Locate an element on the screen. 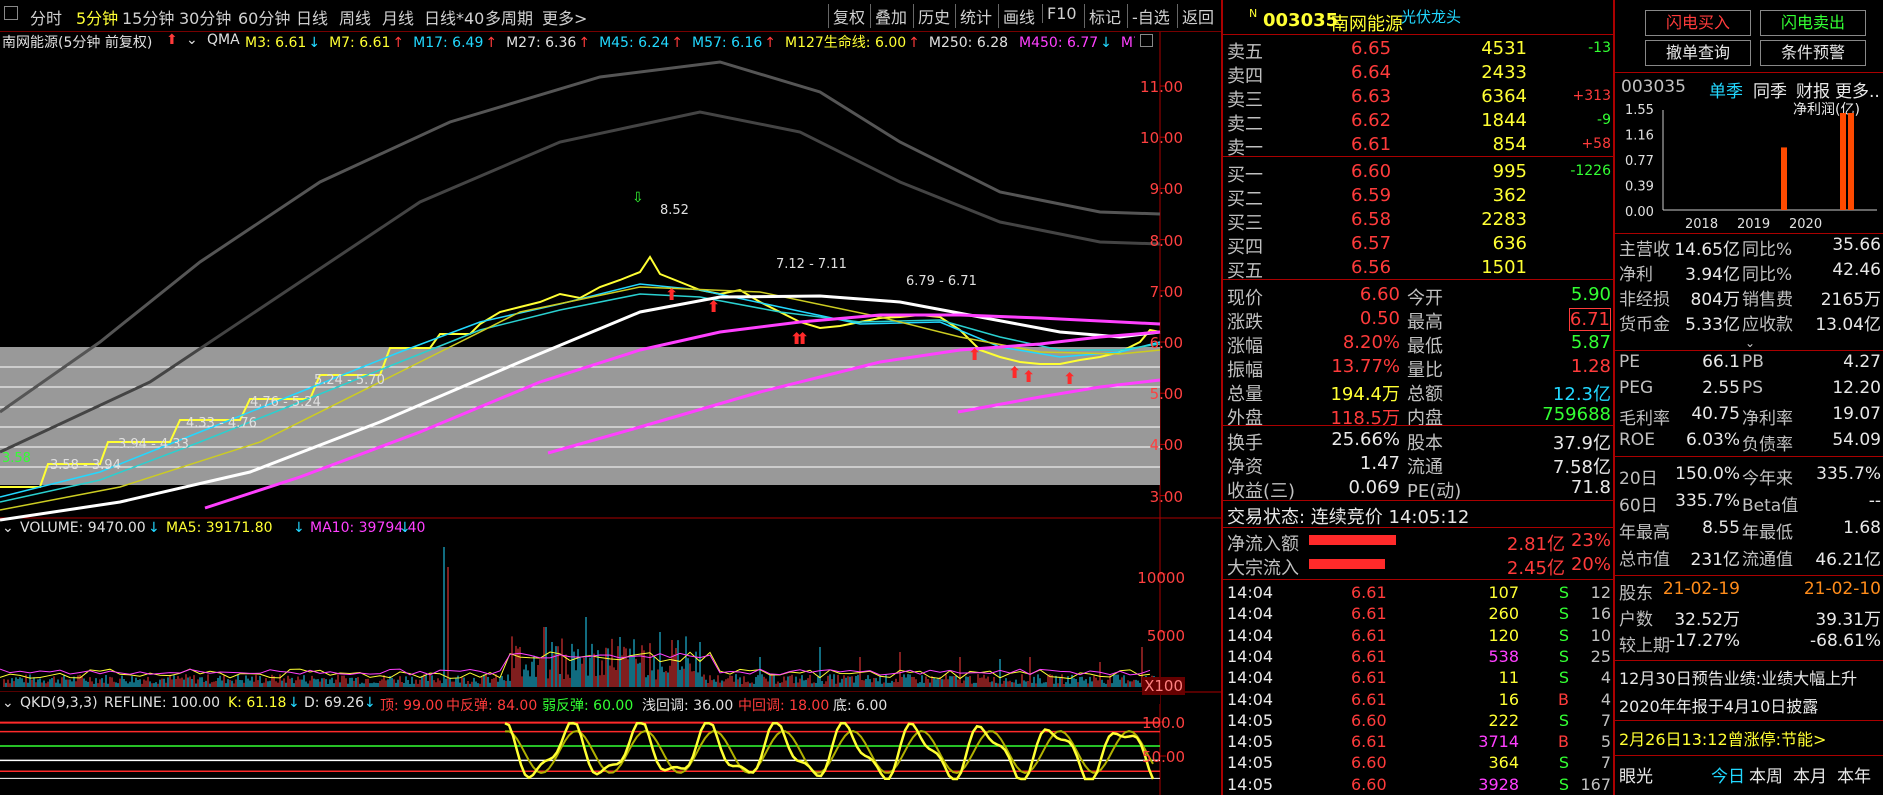 The width and height of the screenshot is (1883, 795). bid-row: 买二 6.59 362 is located at coordinates (1419, 197).